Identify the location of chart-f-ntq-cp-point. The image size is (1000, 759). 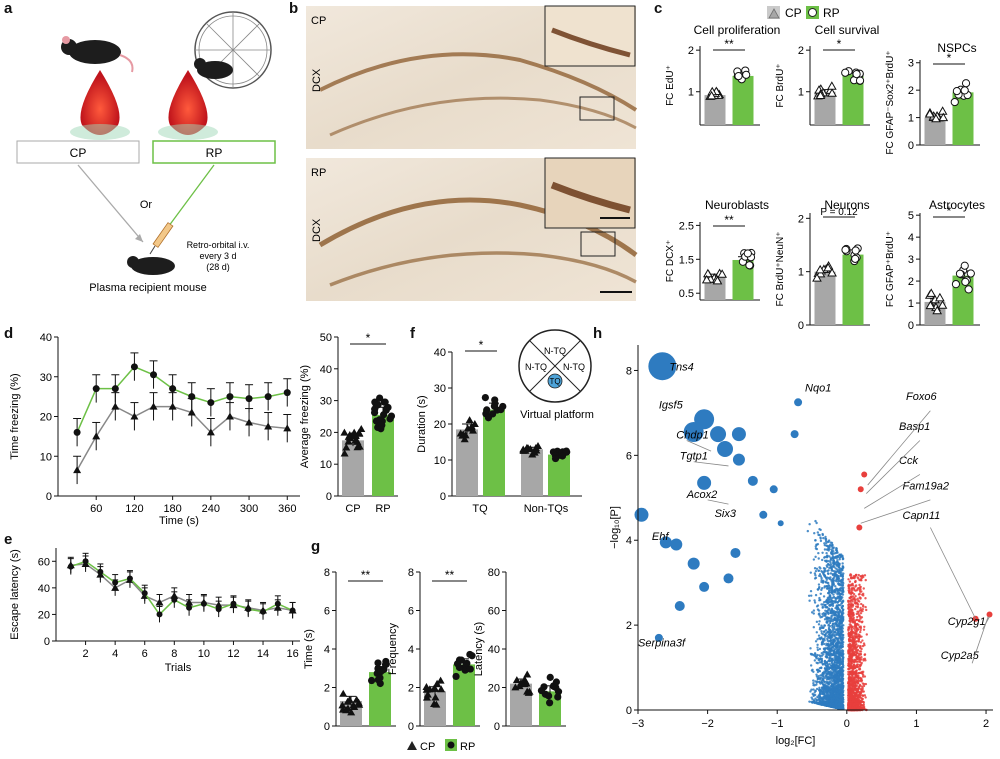
(536, 450).